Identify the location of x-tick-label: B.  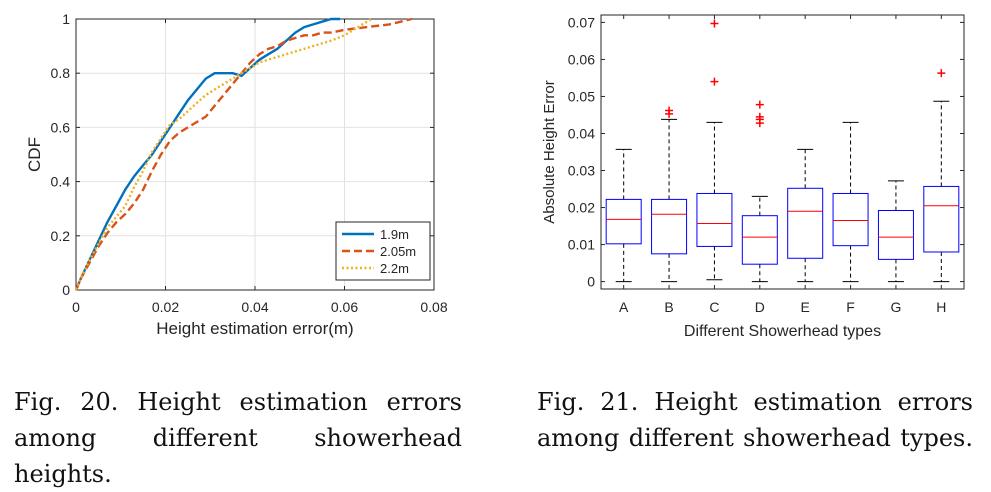
(668, 307).